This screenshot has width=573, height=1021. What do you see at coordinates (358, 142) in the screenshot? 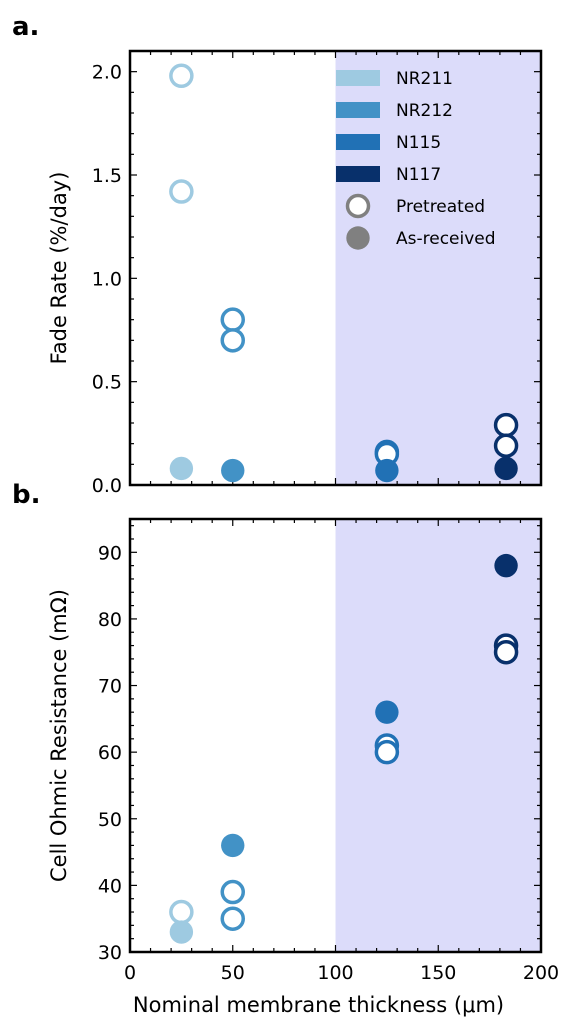
I see `legend-swatch-n115` at bounding box center [358, 142].